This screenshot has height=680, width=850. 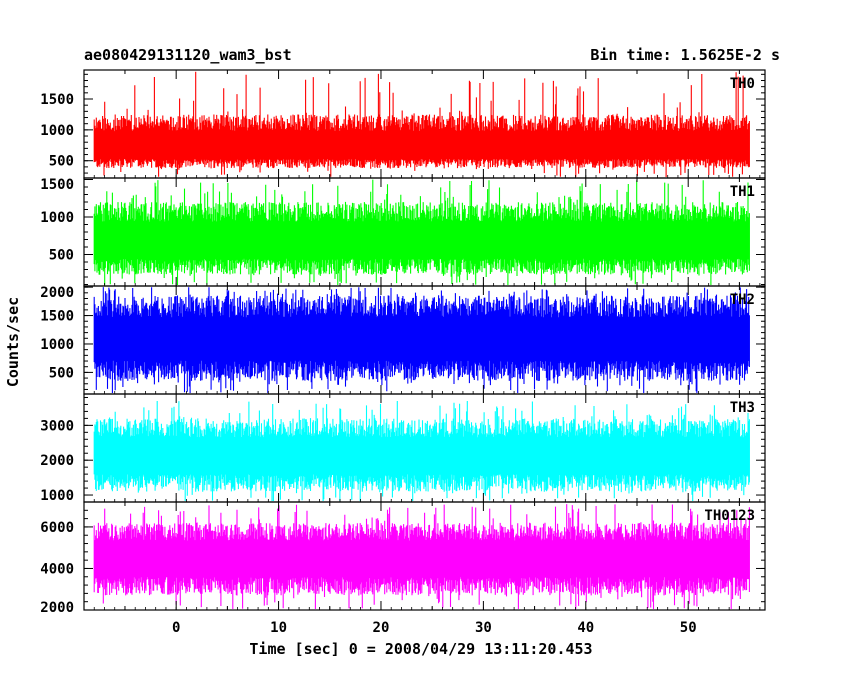 I want to click on series-line-th0123, so click(x=421, y=556).